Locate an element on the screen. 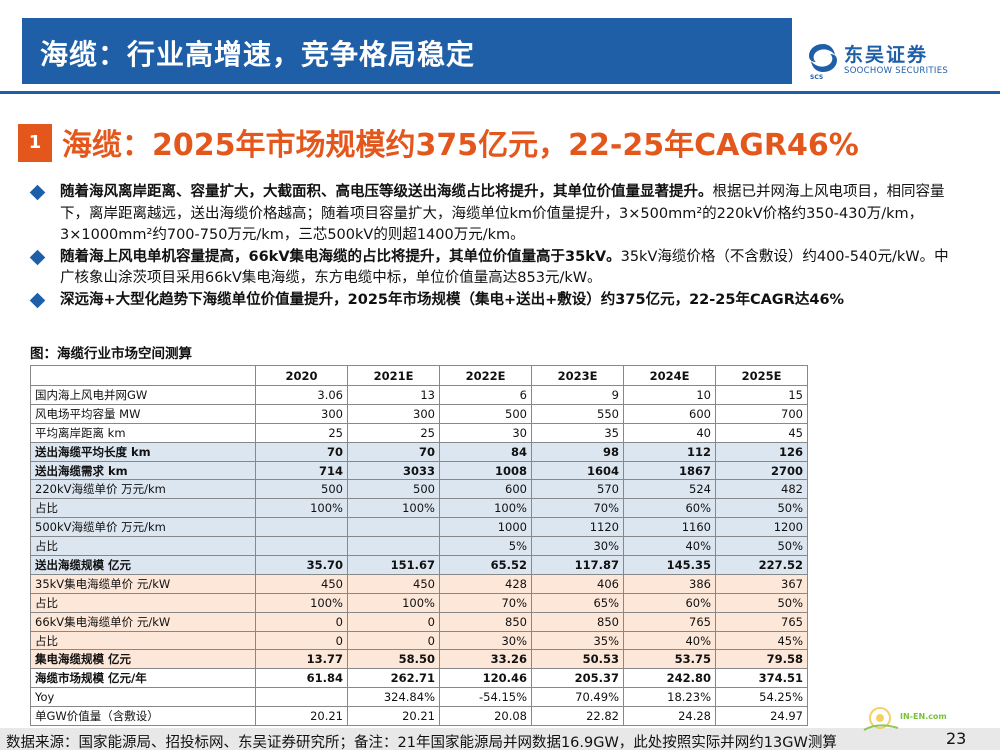 The image size is (1000, 750). page-title: 海缆：行业高增速，竞争格局稳定 is located at coordinates (258, 54).